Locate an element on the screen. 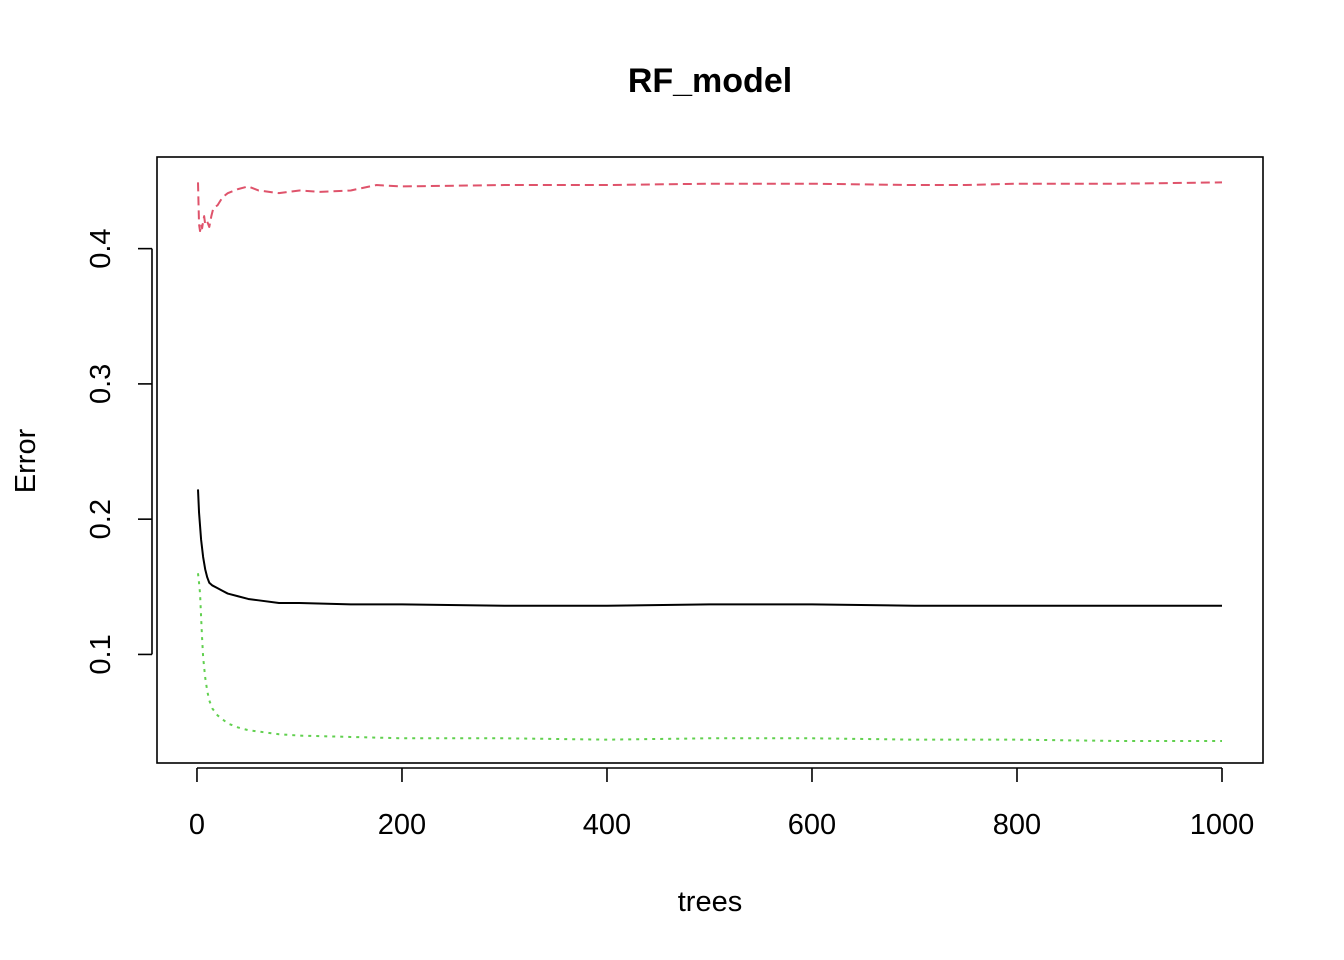  y-tick-label: 0.4 is located at coordinates (101, 248).